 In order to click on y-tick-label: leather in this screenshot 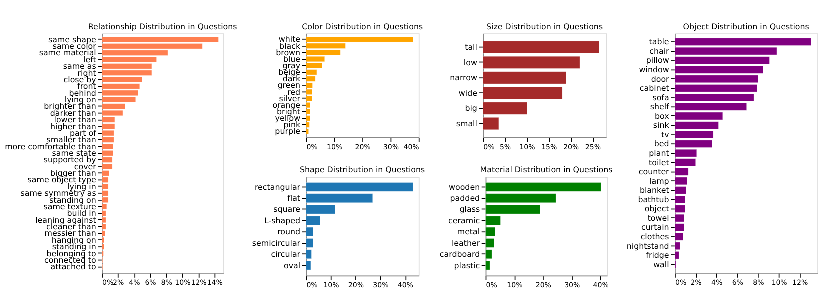, I will do `click(466, 243)`.